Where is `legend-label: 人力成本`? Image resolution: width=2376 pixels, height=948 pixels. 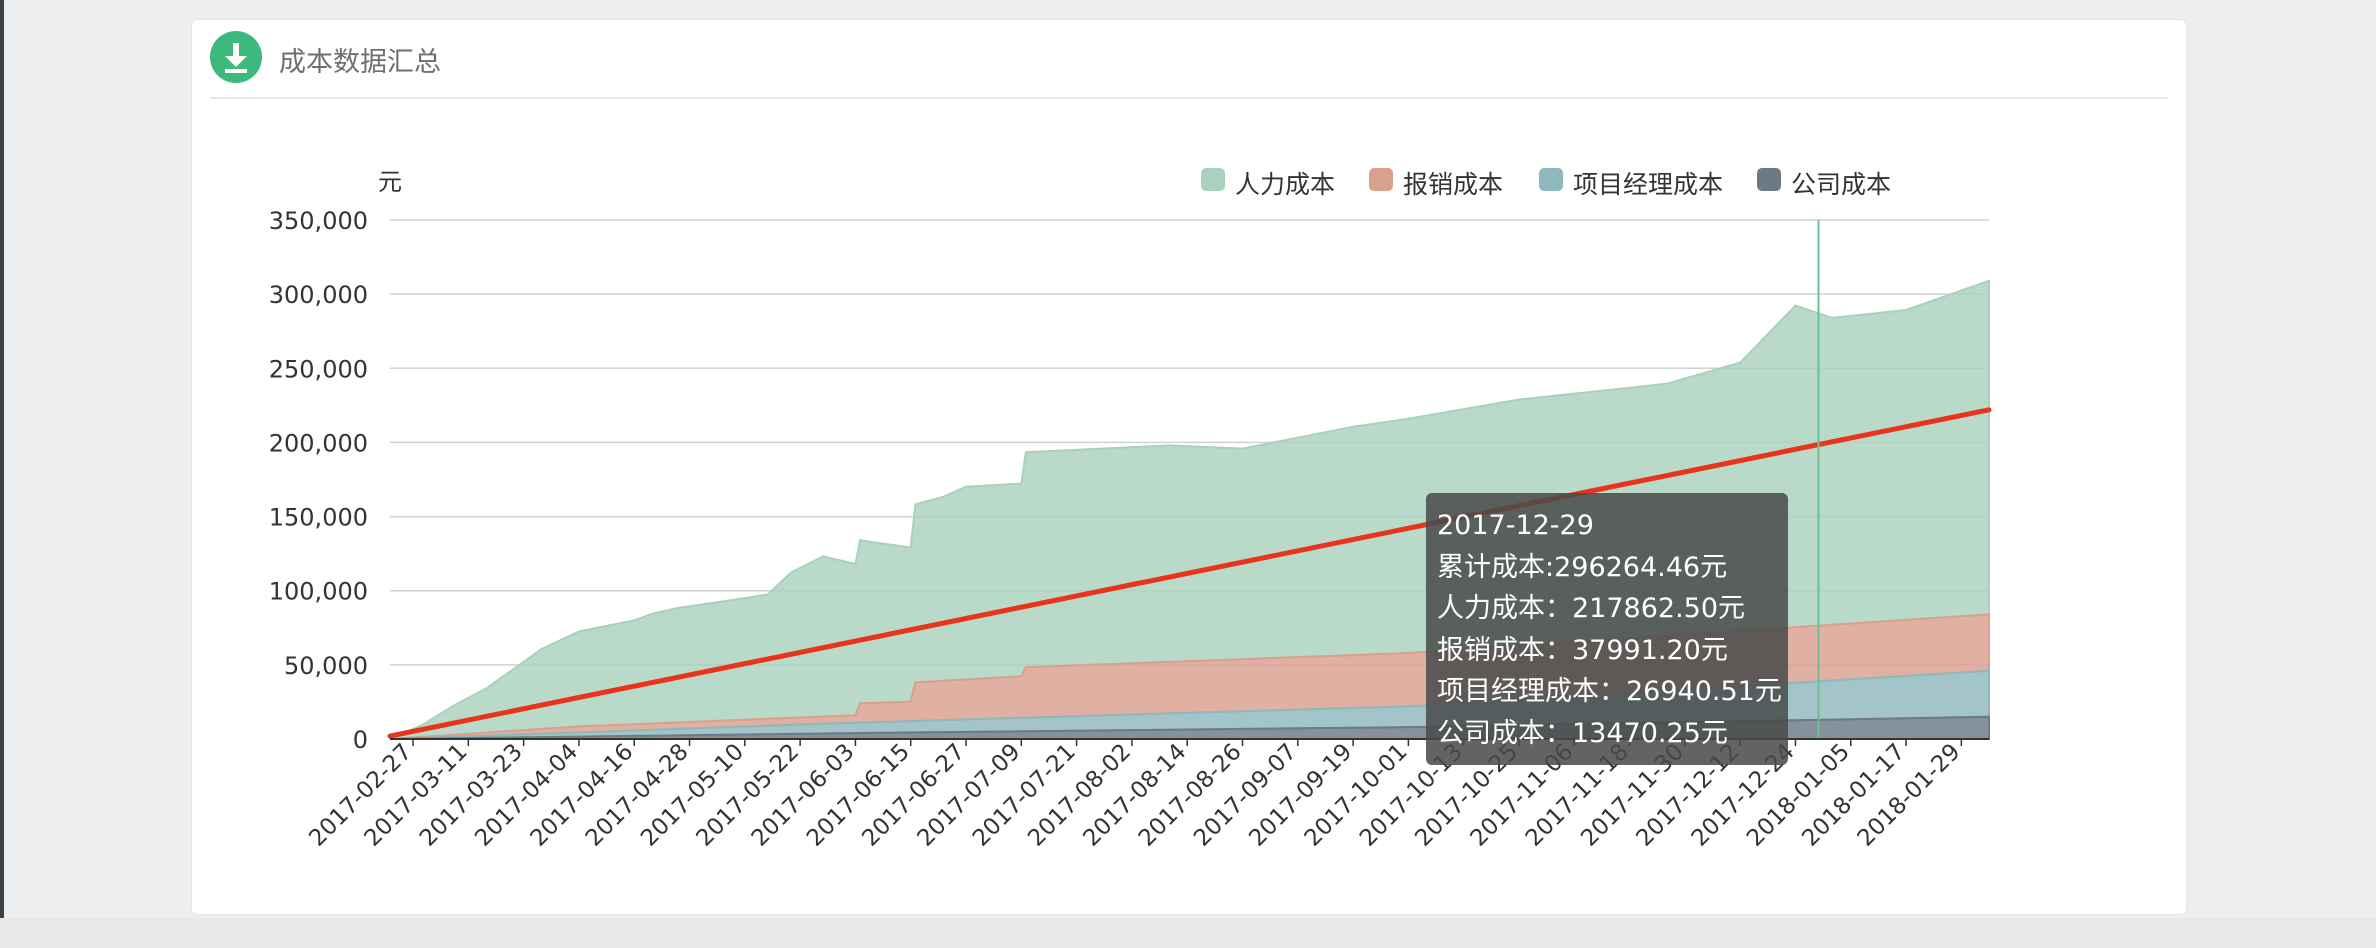
legend-label: 人力成本 is located at coordinates (1285, 184).